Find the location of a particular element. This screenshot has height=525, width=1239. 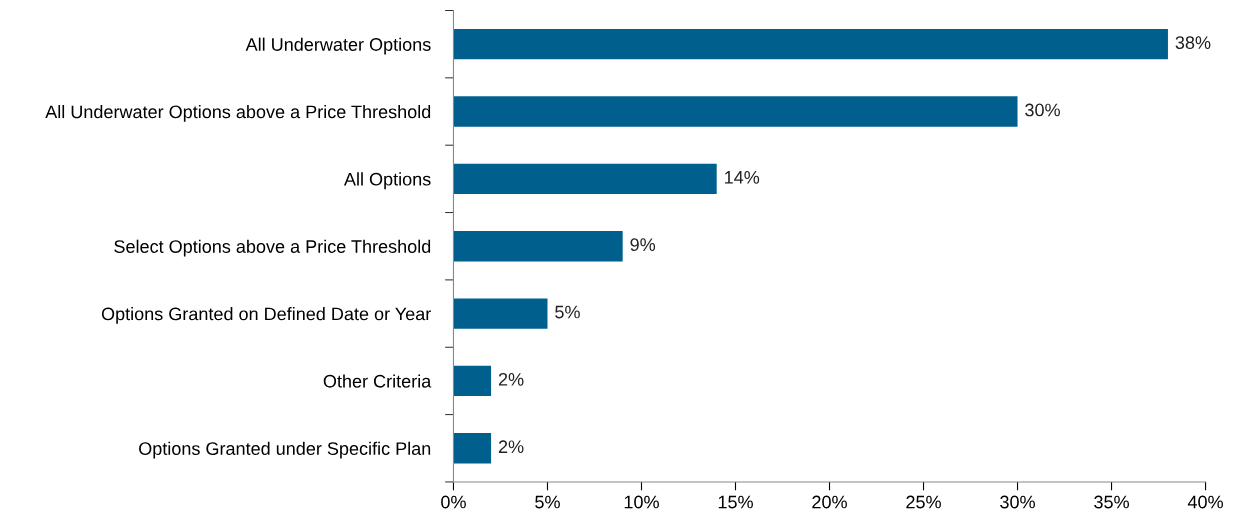

data-label: 38% is located at coordinates (1193, 43).